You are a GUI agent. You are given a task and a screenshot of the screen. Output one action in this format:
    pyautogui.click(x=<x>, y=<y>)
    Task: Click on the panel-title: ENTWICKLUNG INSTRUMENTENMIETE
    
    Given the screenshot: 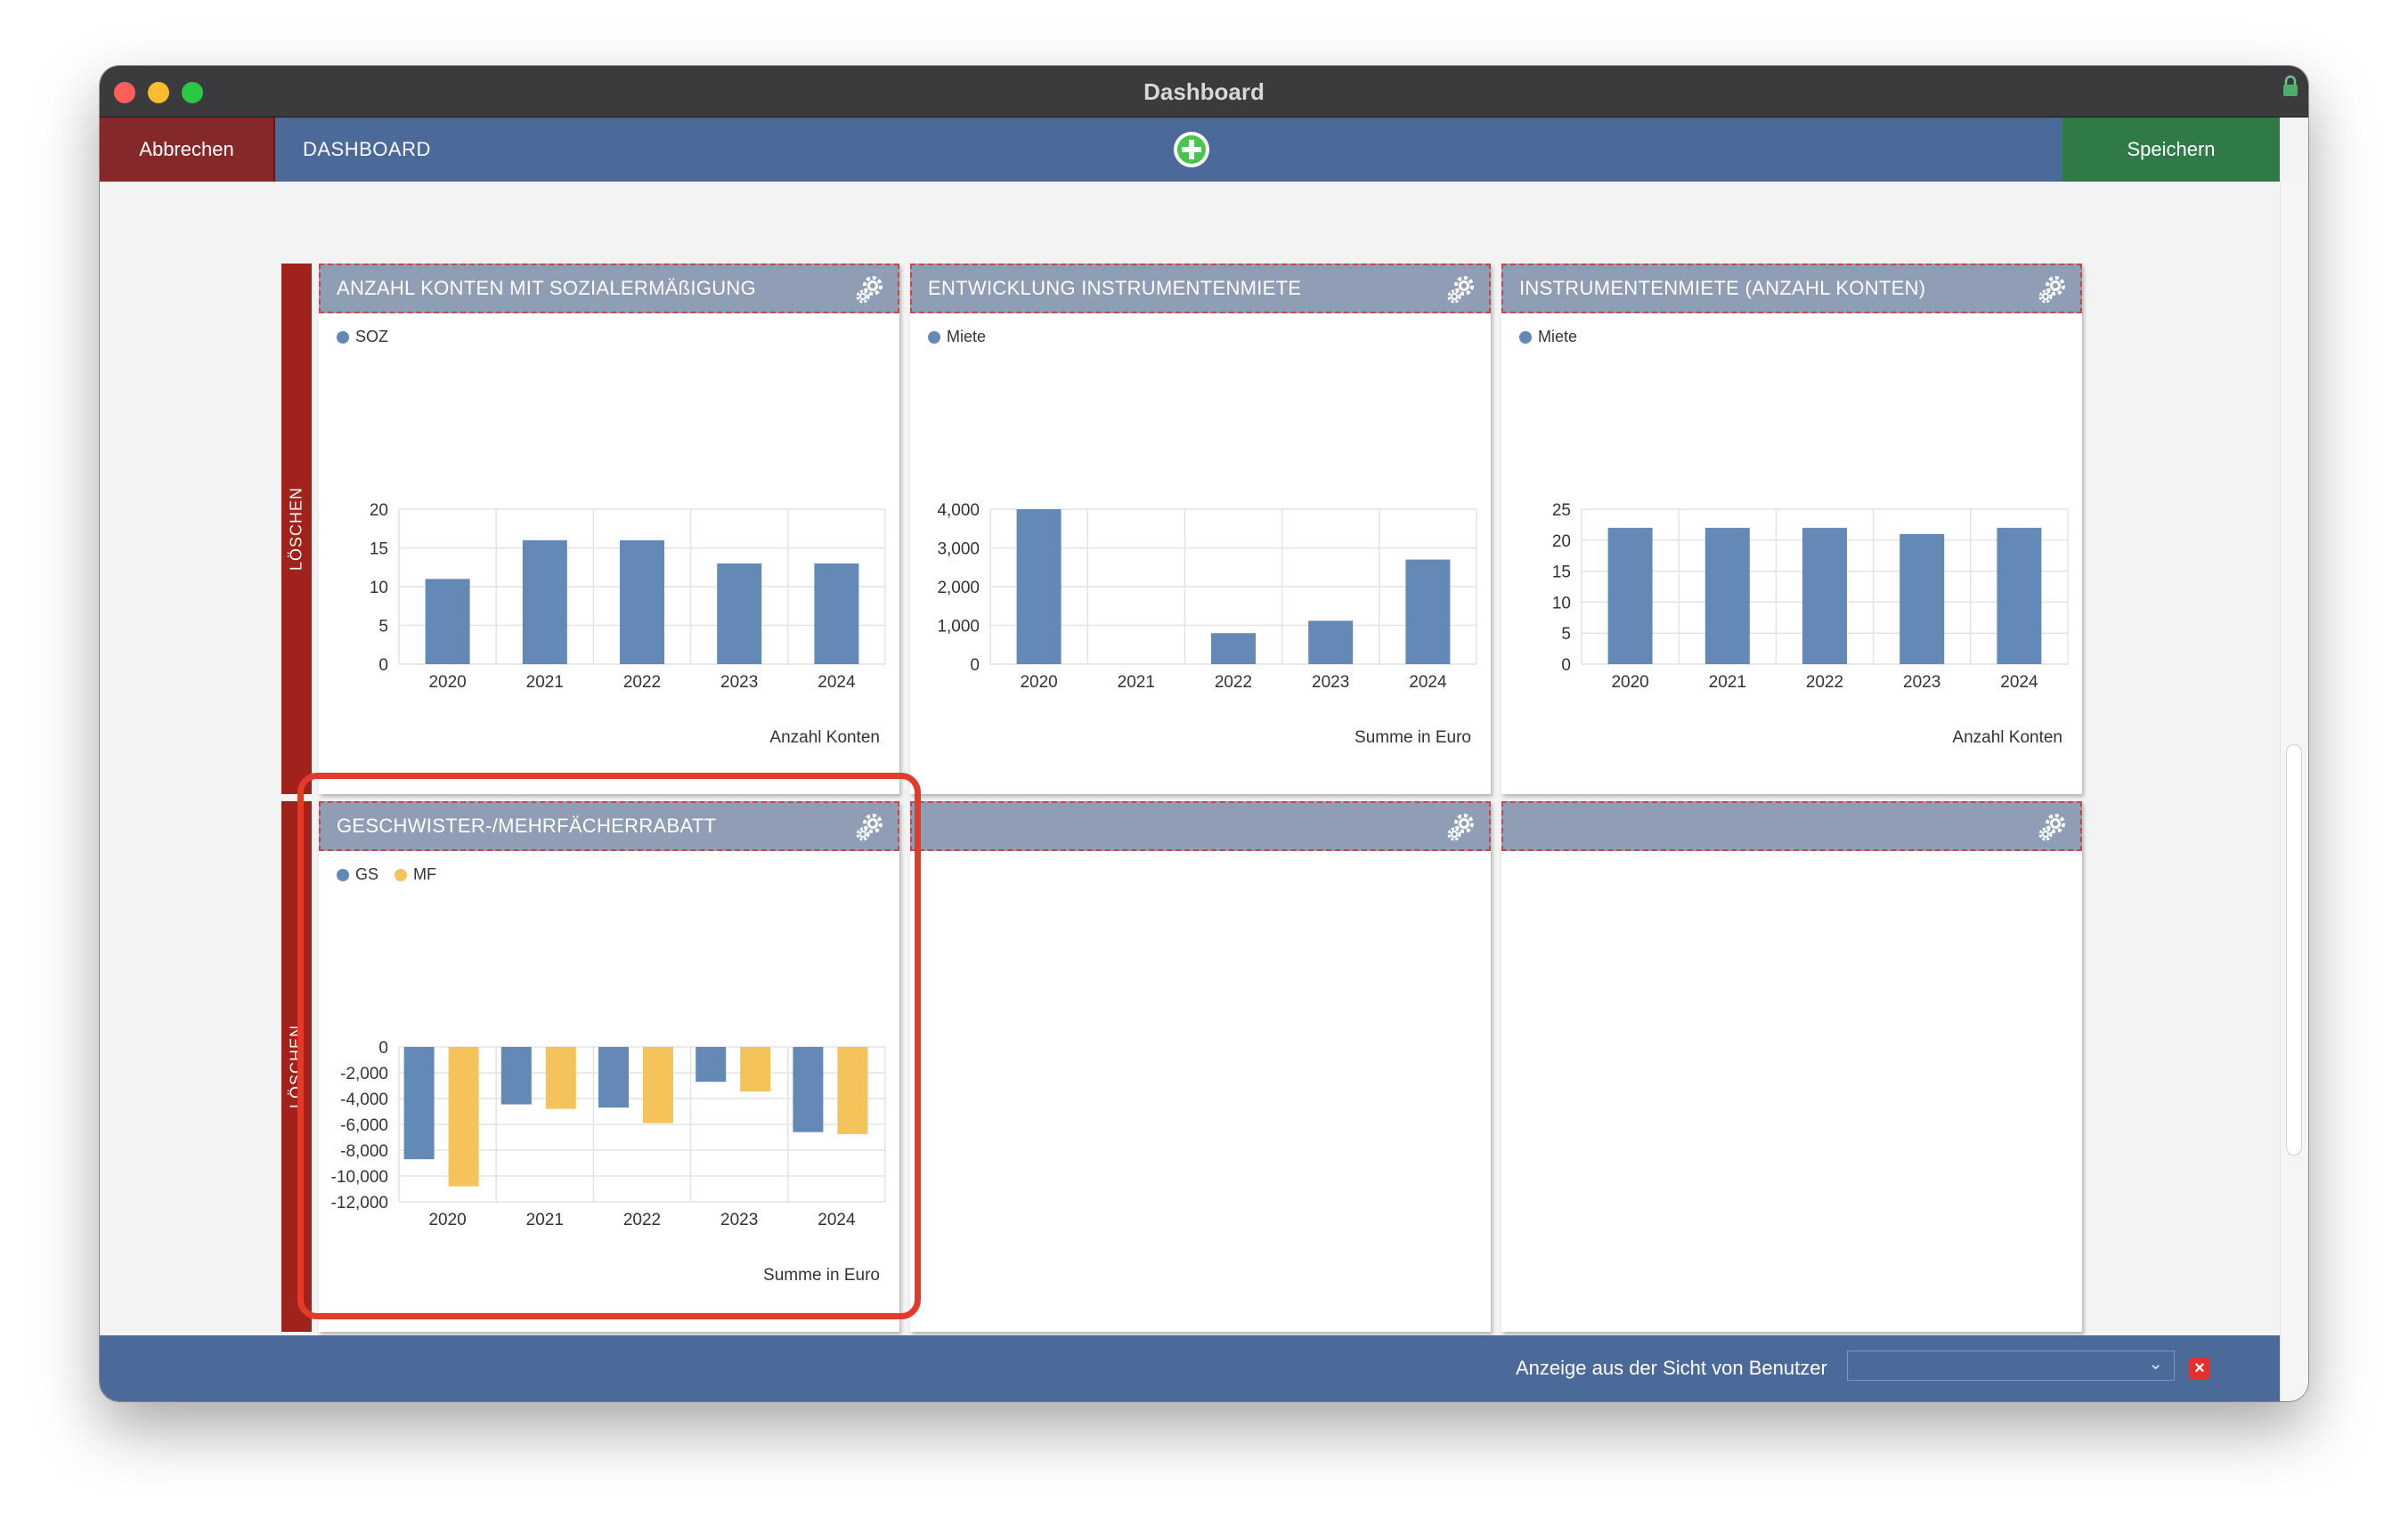 What is the action you would take?
    pyautogui.click(x=1115, y=288)
    